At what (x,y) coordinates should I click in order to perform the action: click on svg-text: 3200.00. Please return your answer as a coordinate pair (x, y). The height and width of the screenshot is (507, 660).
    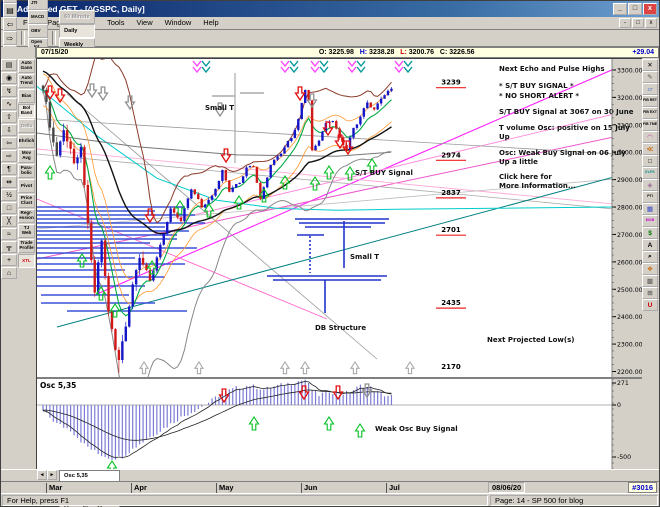
    Looking at the image, I should click on (630, 98).